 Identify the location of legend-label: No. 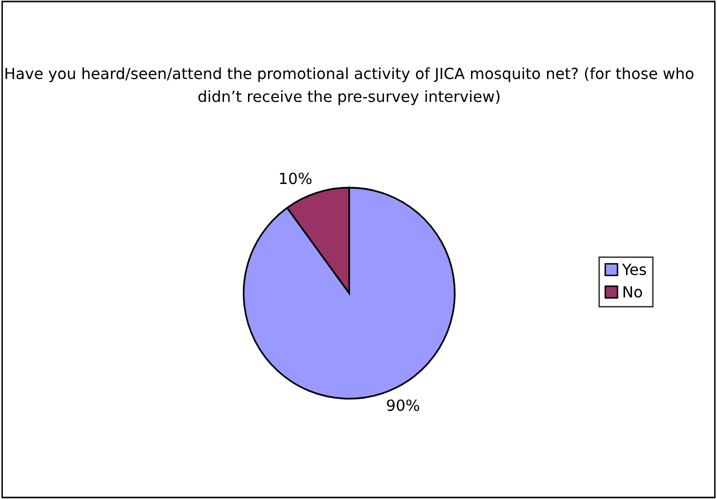
(633, 292).